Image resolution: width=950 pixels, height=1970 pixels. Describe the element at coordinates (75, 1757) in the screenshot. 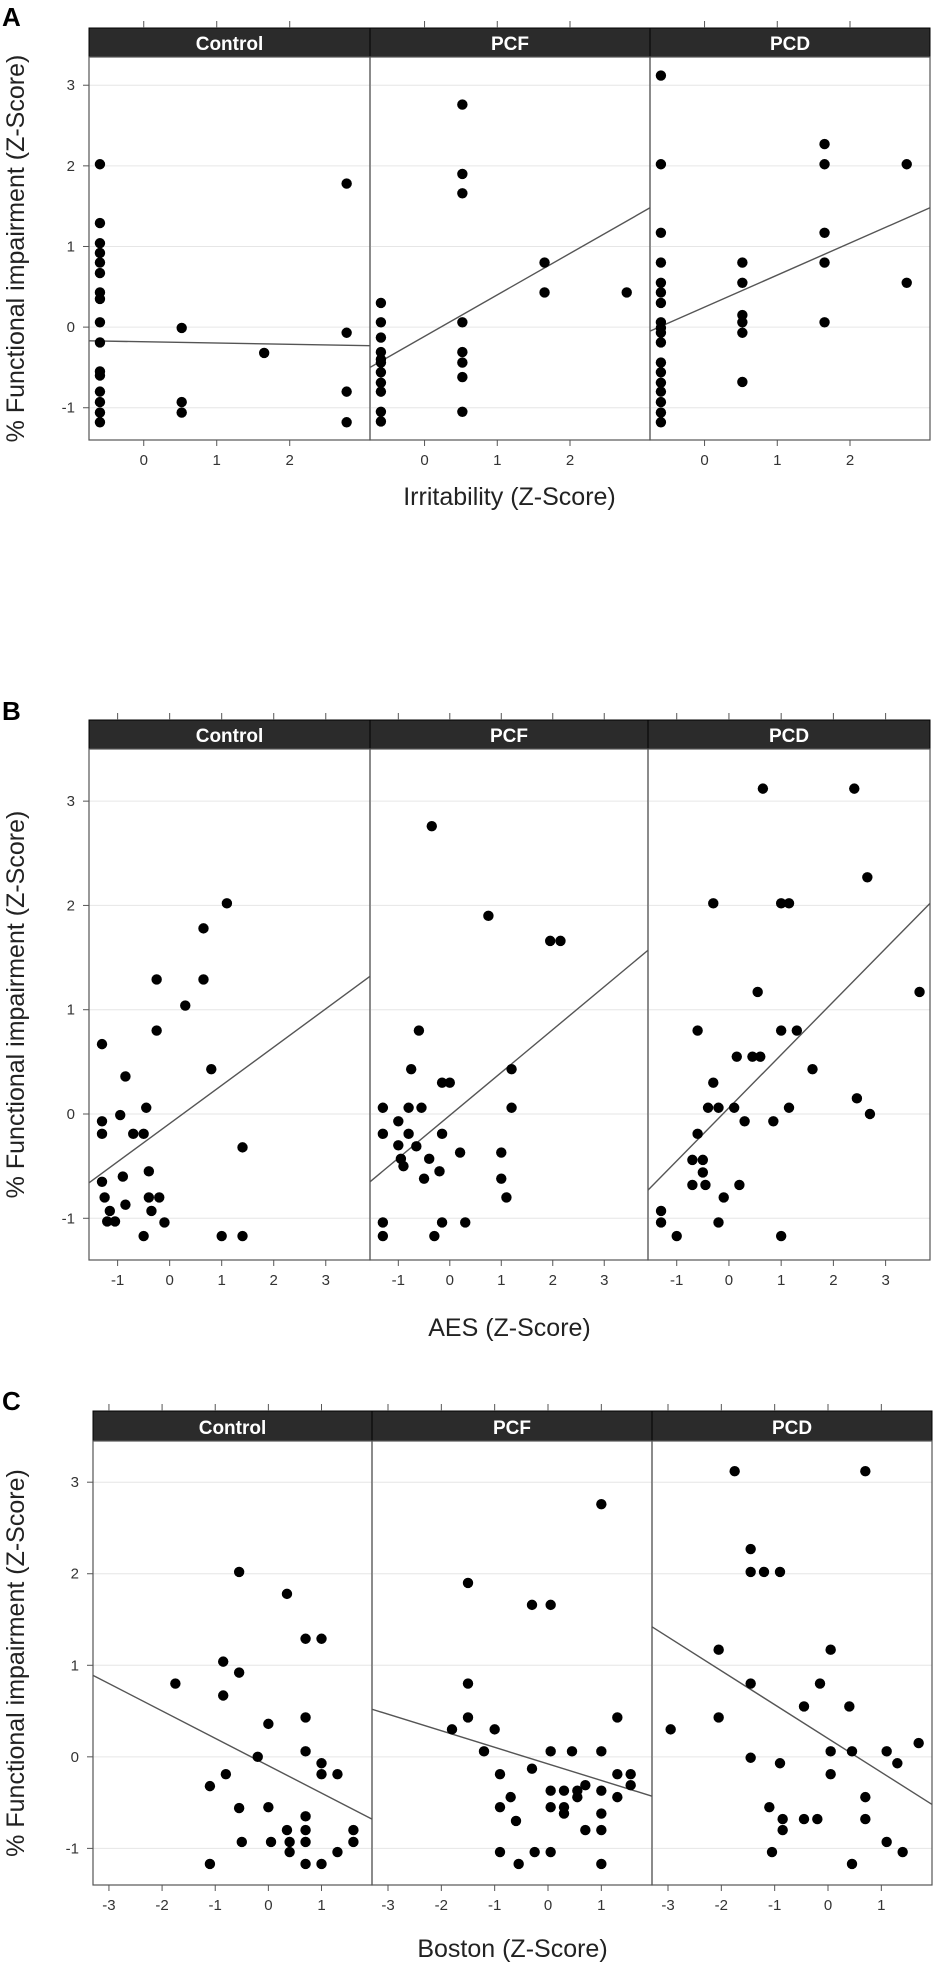

I see `y-tick-label: 0` at that location.